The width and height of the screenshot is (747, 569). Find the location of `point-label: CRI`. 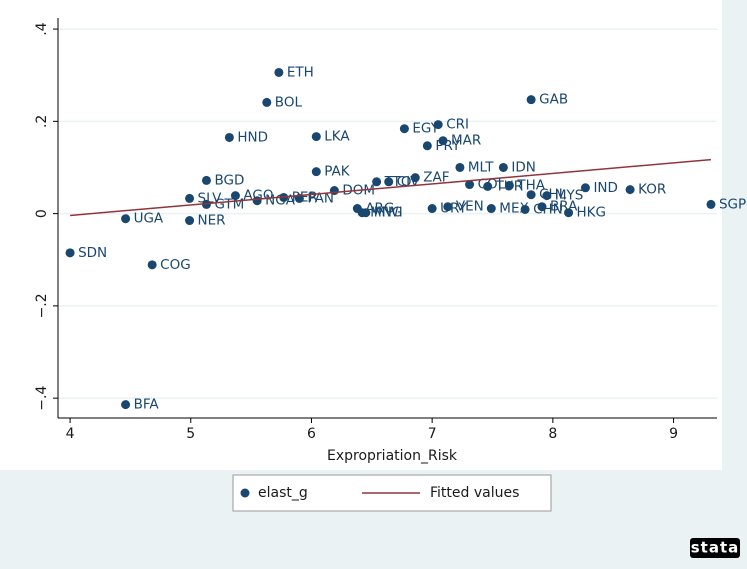

point-label: CRI is located at coordinates (457, 125).